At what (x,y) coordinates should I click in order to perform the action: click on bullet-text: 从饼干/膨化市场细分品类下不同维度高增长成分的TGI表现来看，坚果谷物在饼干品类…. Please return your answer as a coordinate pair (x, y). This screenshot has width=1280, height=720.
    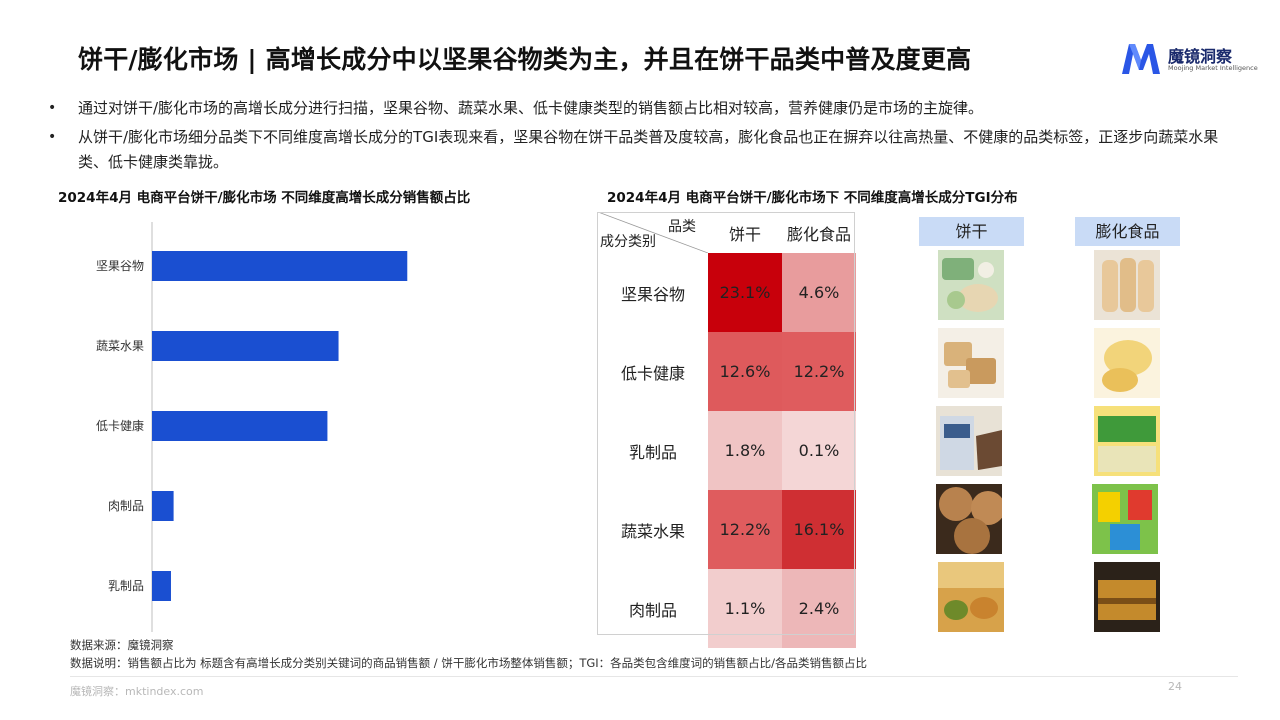
    Looking at the image, I should click on (648, 149).